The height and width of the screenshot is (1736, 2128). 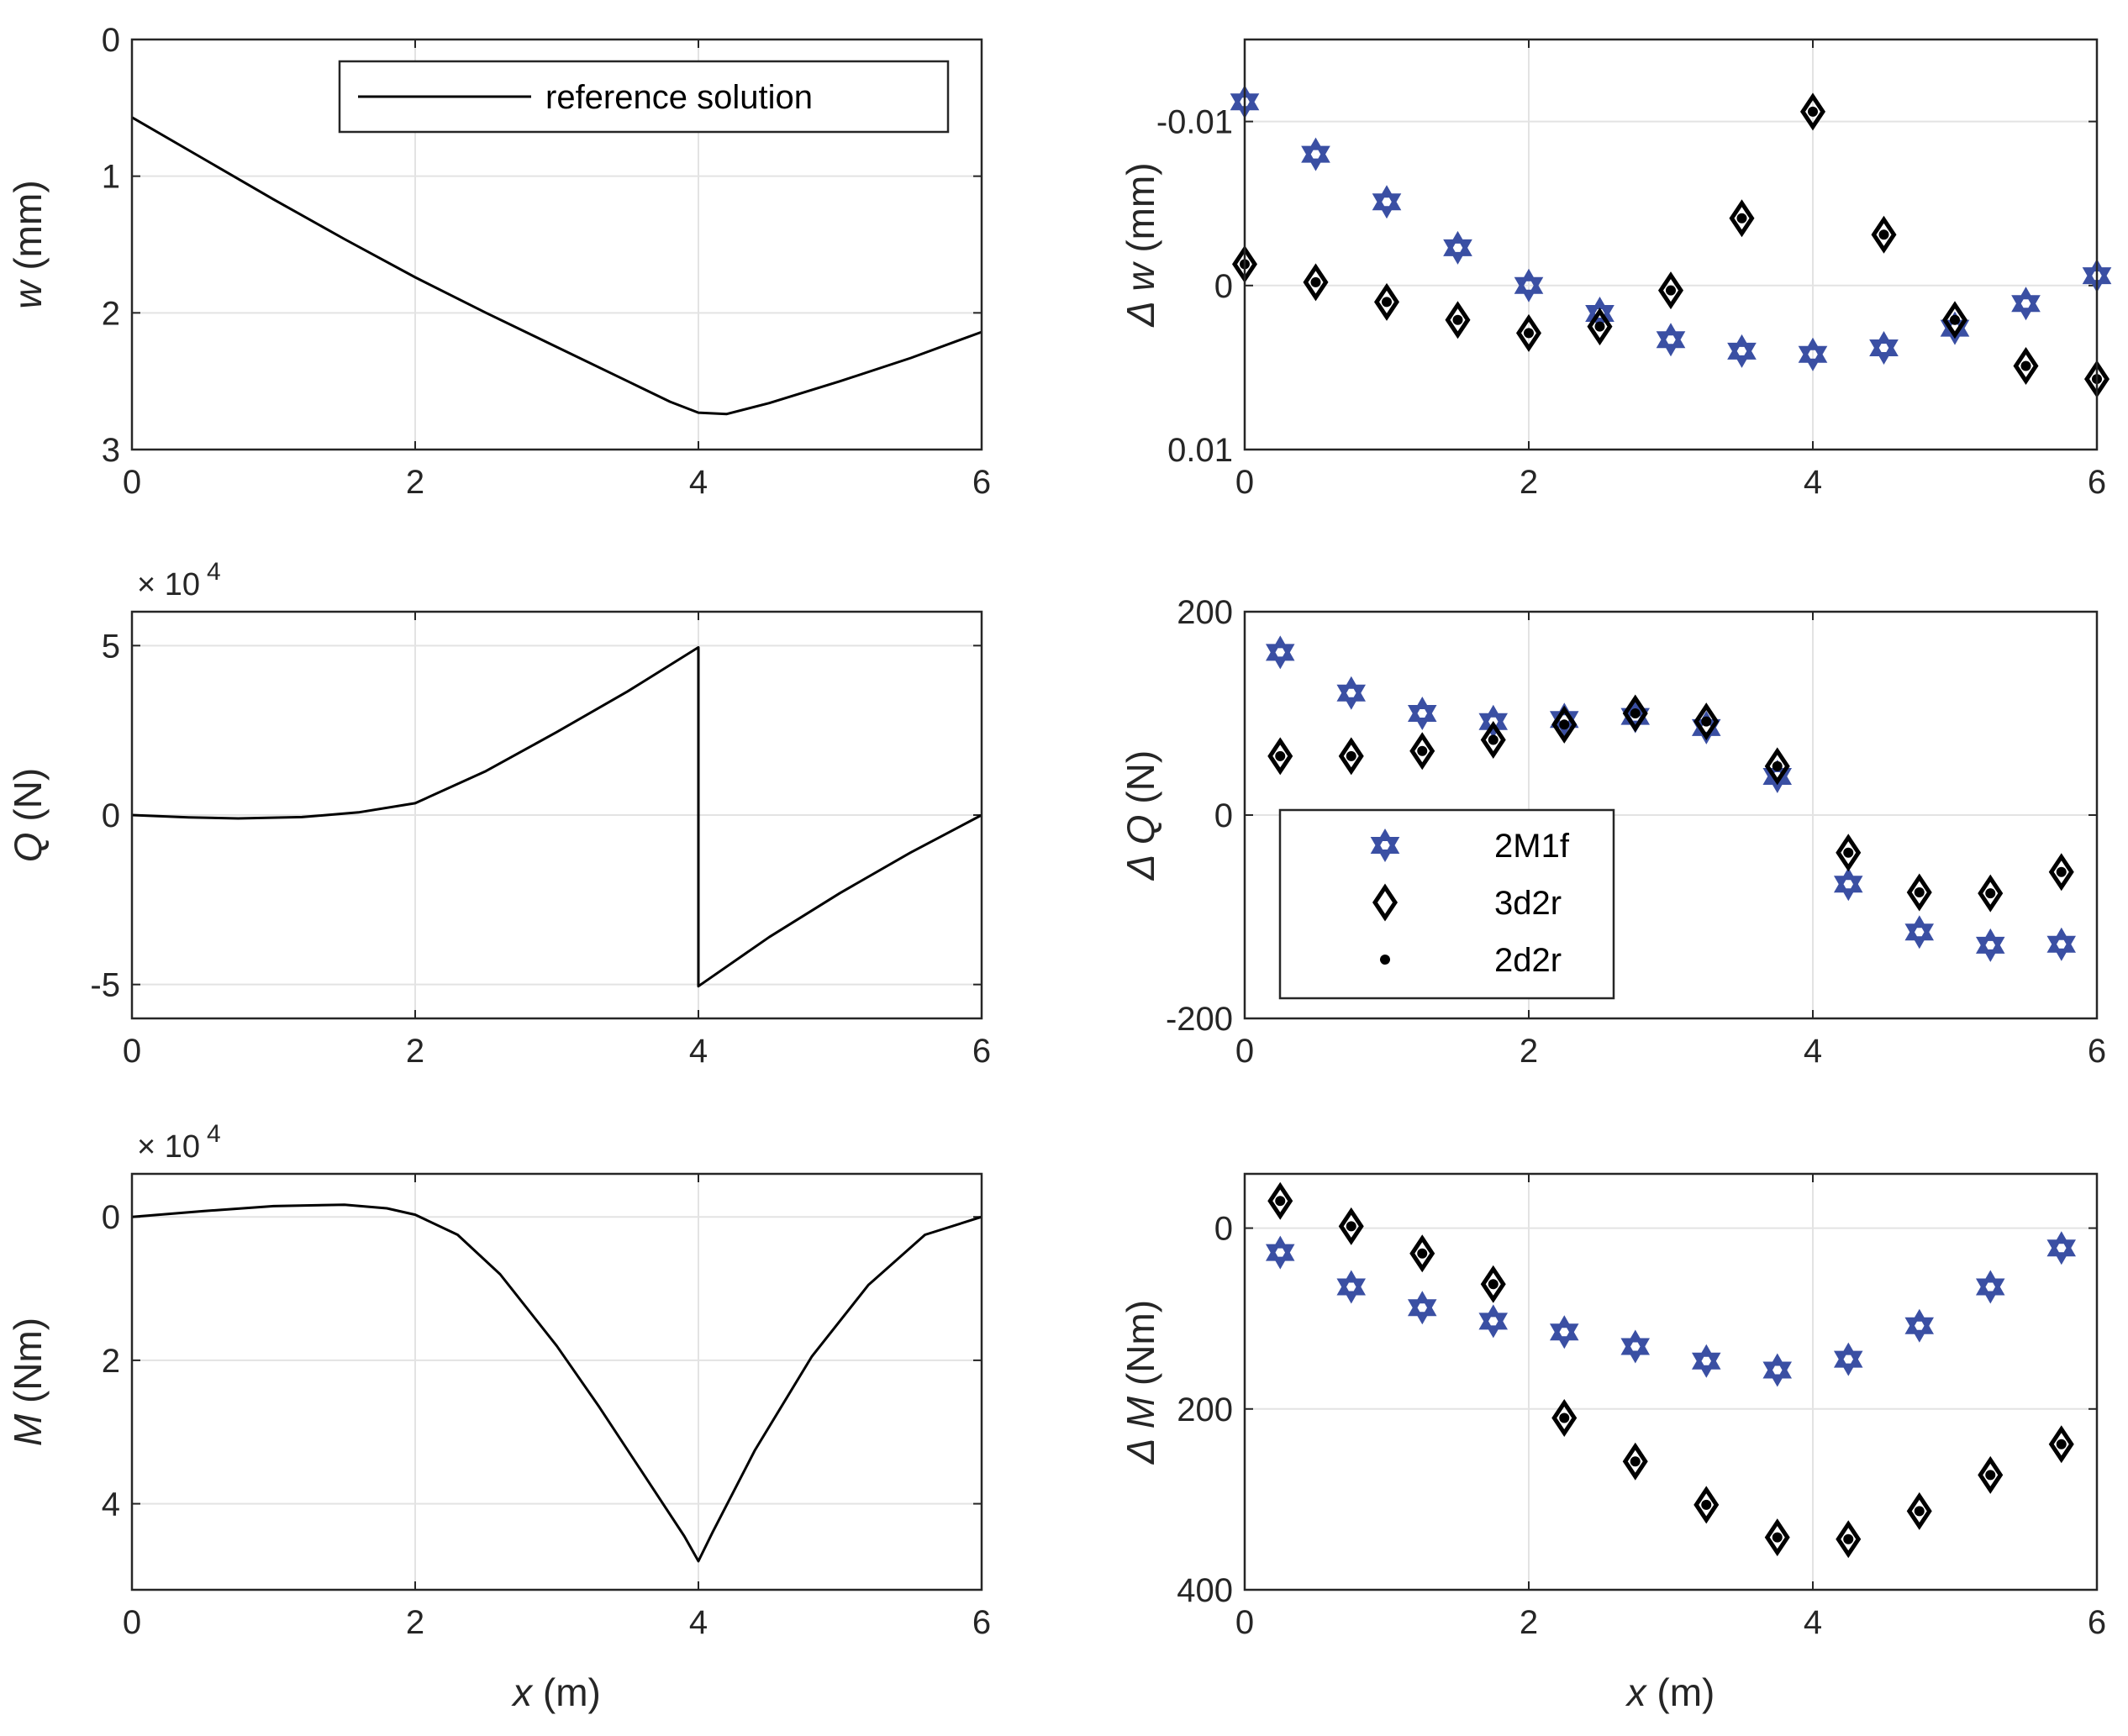 What do you see at coordinates (111, 177) in the screenshot?
I see `y-tick-label: 1` at bounding box center [111, 177].